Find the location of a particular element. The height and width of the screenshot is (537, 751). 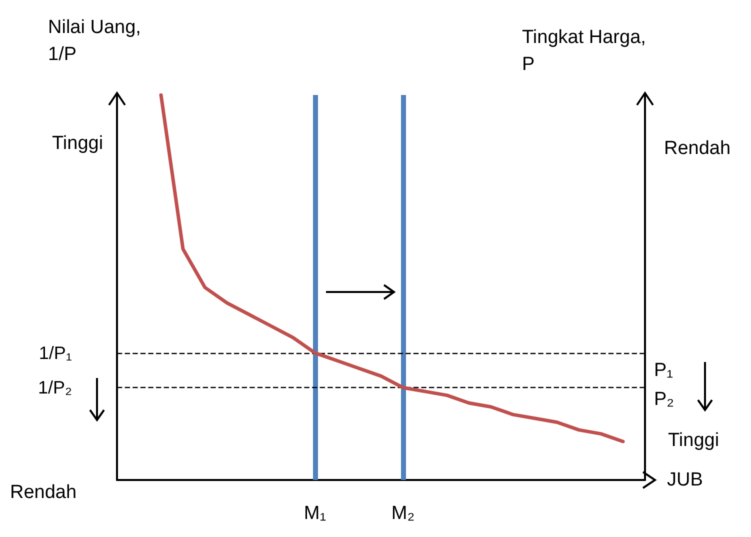

y-axis-title: Nilai Uang, 1/P is located at coordinates (94, 41).